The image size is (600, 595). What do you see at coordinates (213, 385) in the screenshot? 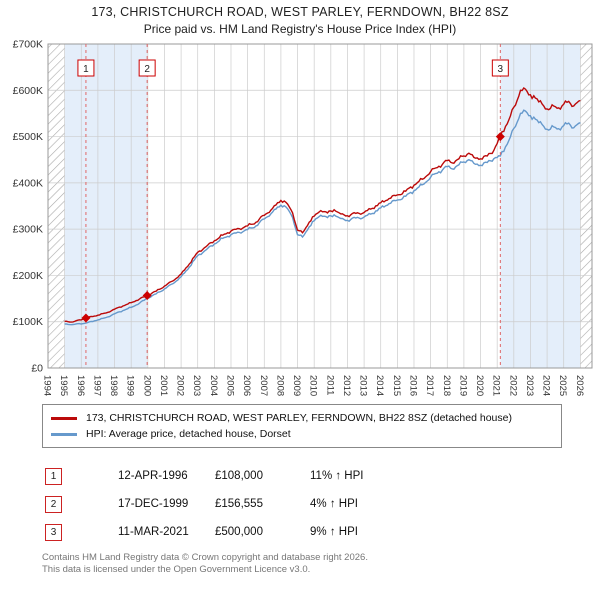
I see `x-tick-label: 2004` at bounding box center [213, 385].